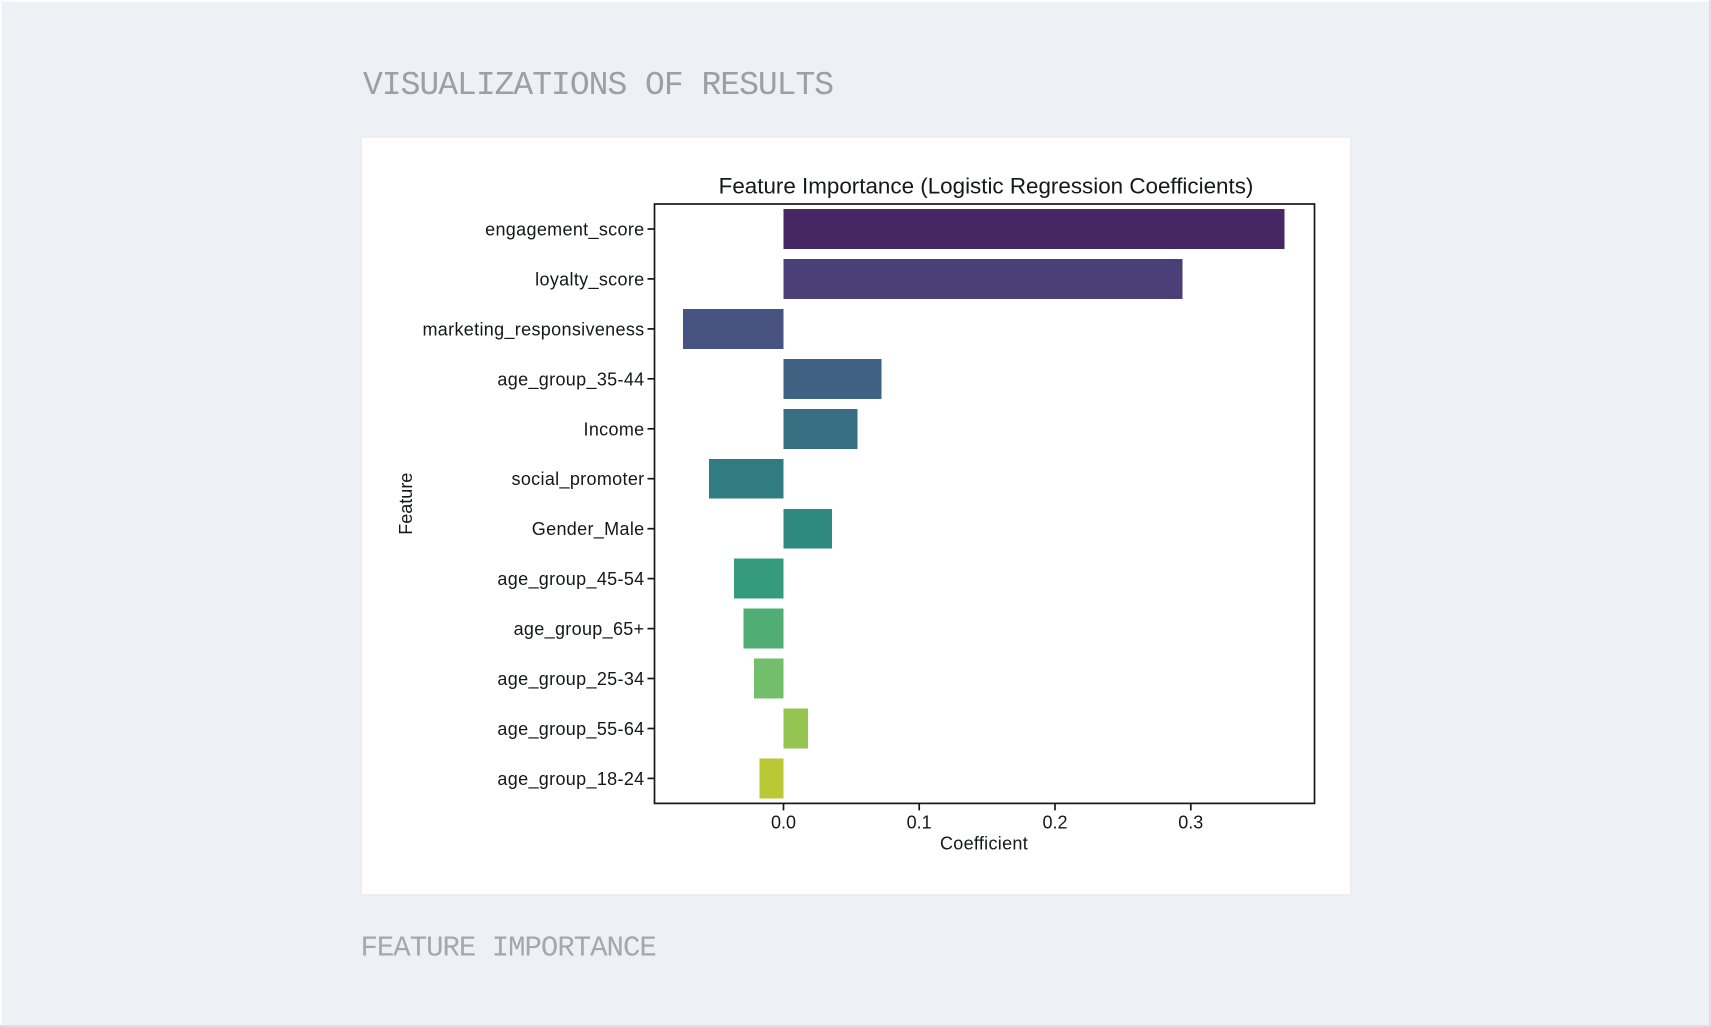  What do you see at coordinates (1054, 822) in the screenshot?
I see `svg-text: 0.2` at bounding box center [1054, 822].